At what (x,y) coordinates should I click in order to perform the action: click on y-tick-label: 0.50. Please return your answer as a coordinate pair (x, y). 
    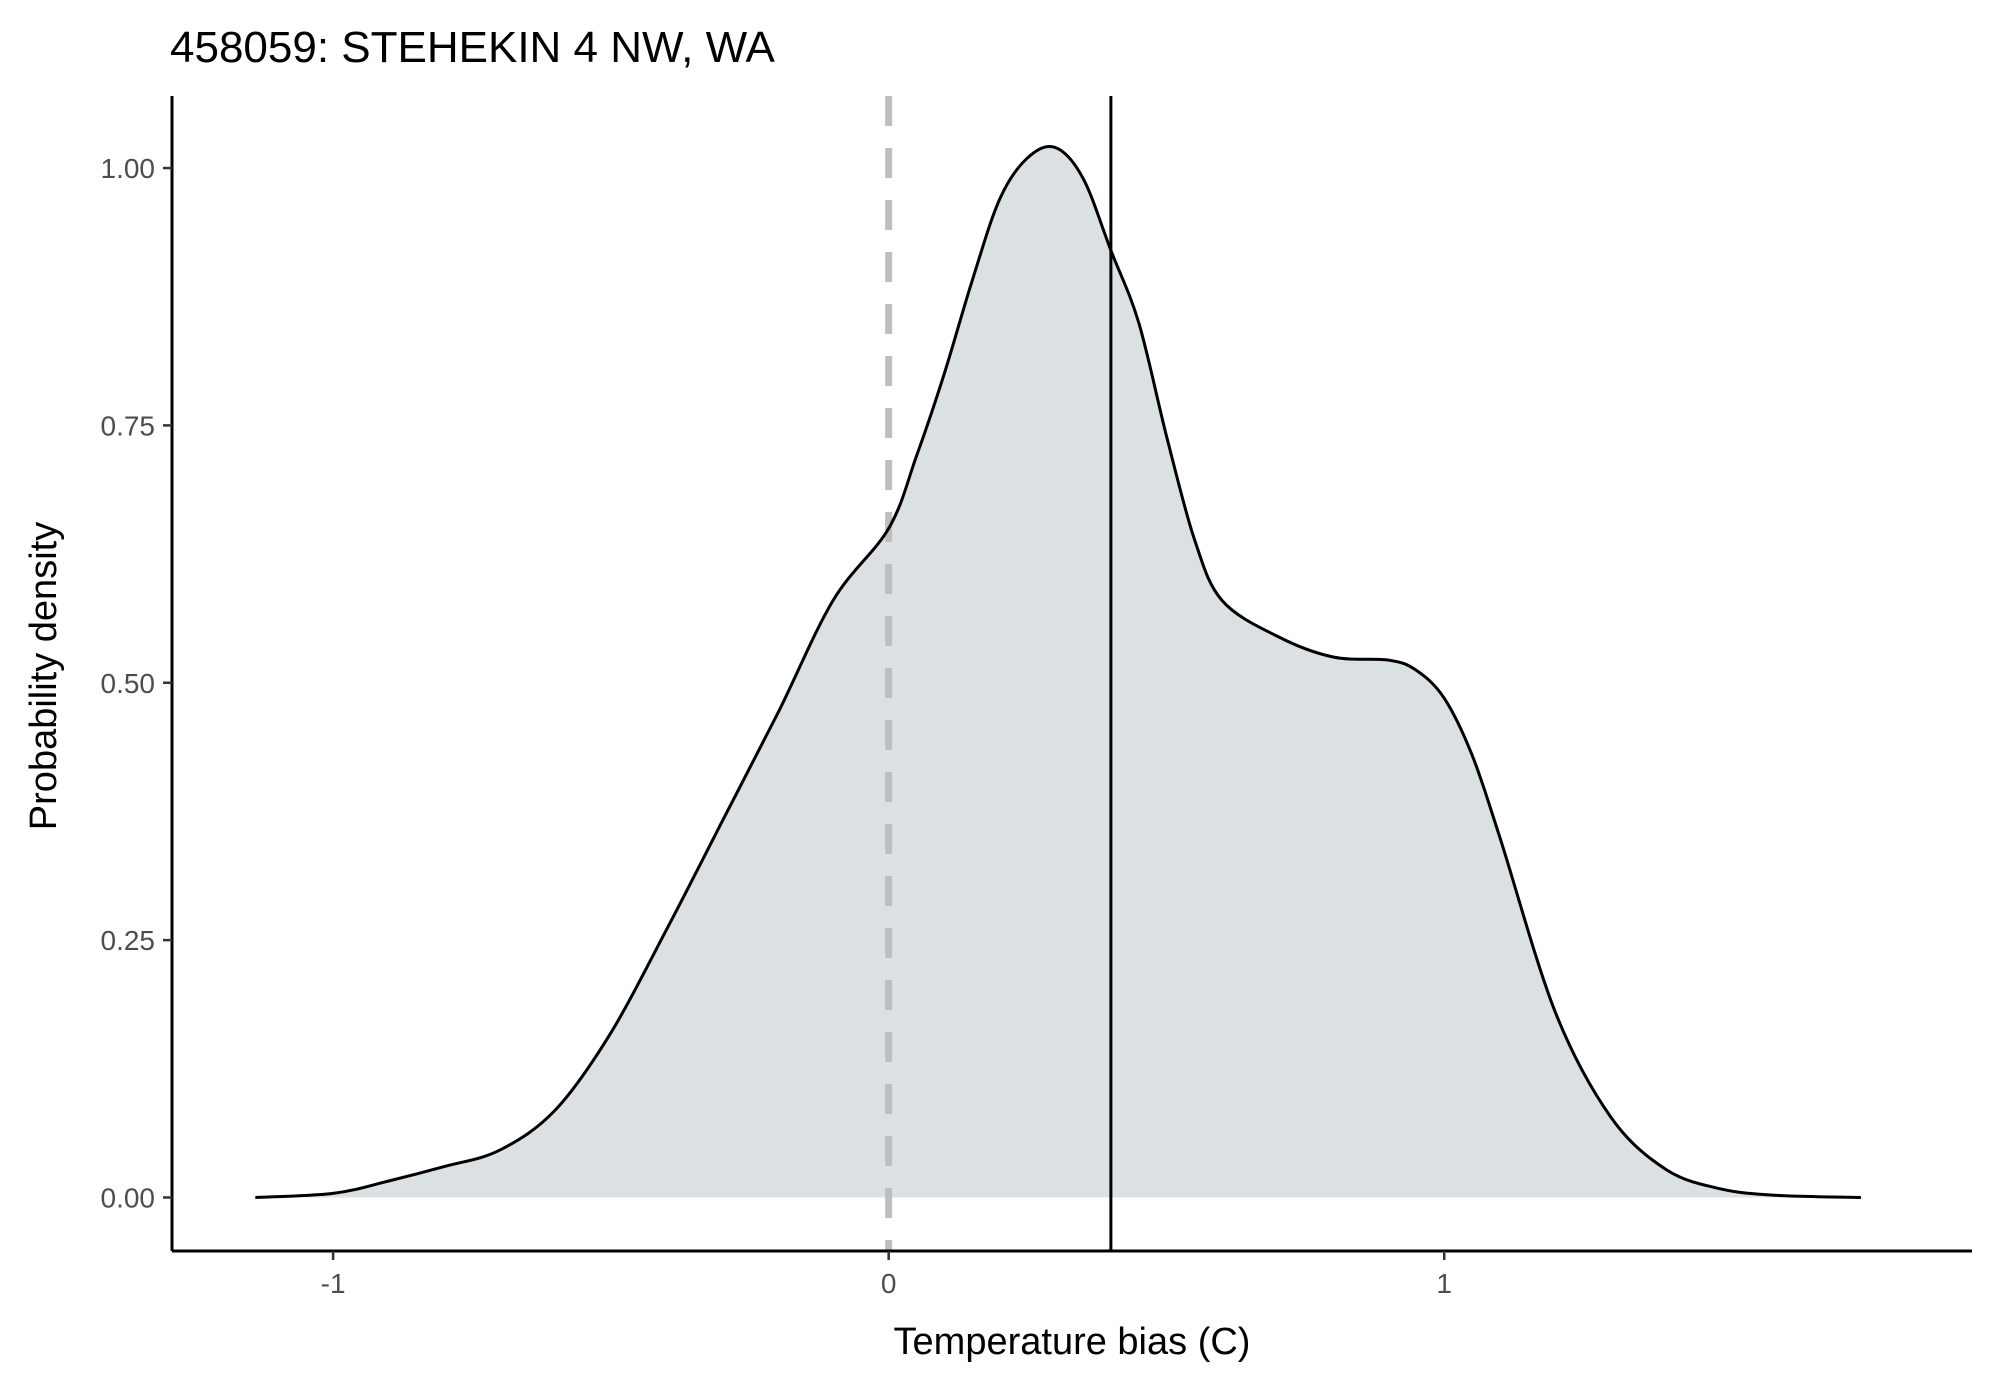
    Looking at the image, I should click on (128, 683).